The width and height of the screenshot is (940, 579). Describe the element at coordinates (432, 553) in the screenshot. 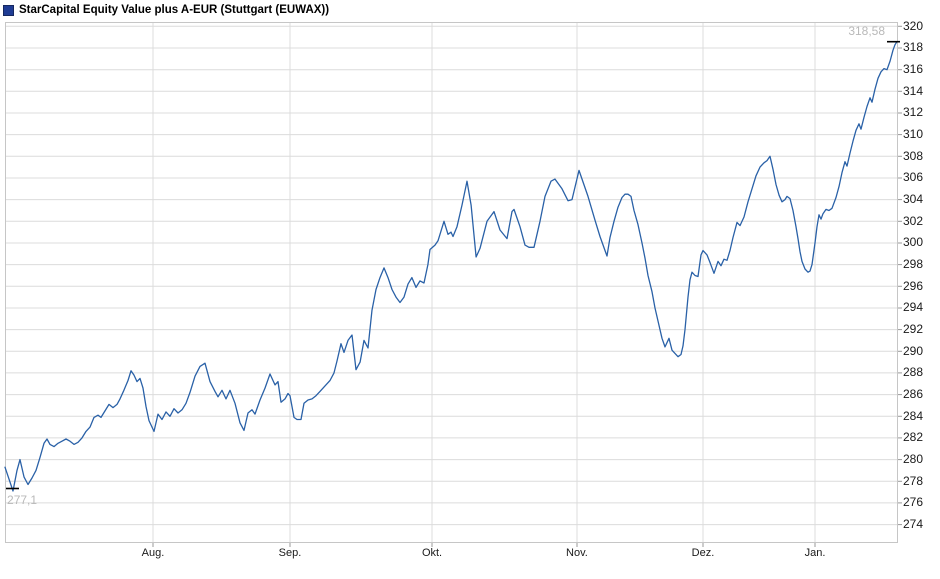

I see `x-tick-label: Okt.` at that location.